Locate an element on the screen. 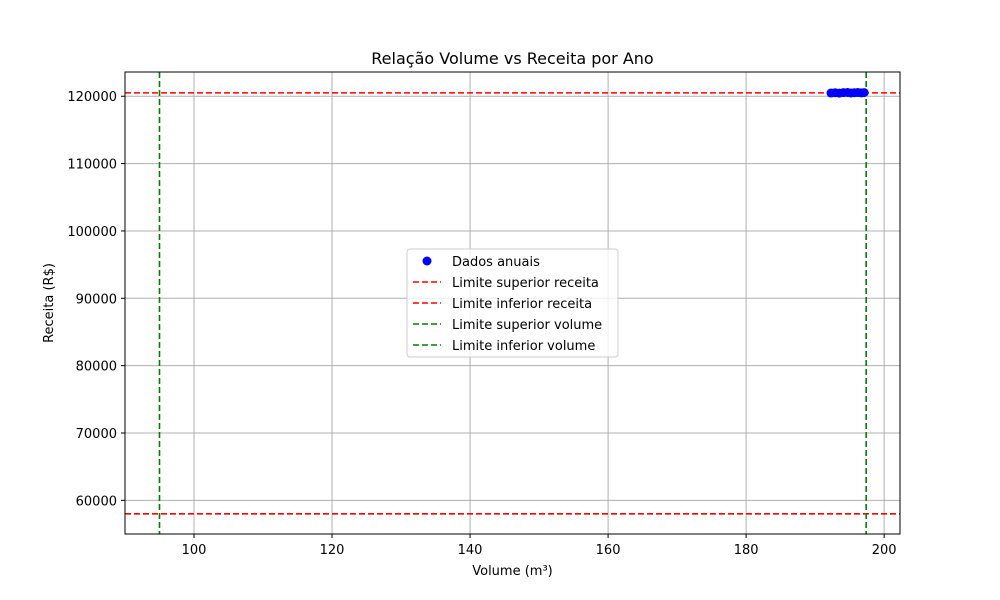 The height and width of the screenshot is (600, 1000). x-axis-label: Volume (m³) is located at coordinates (512, 571).